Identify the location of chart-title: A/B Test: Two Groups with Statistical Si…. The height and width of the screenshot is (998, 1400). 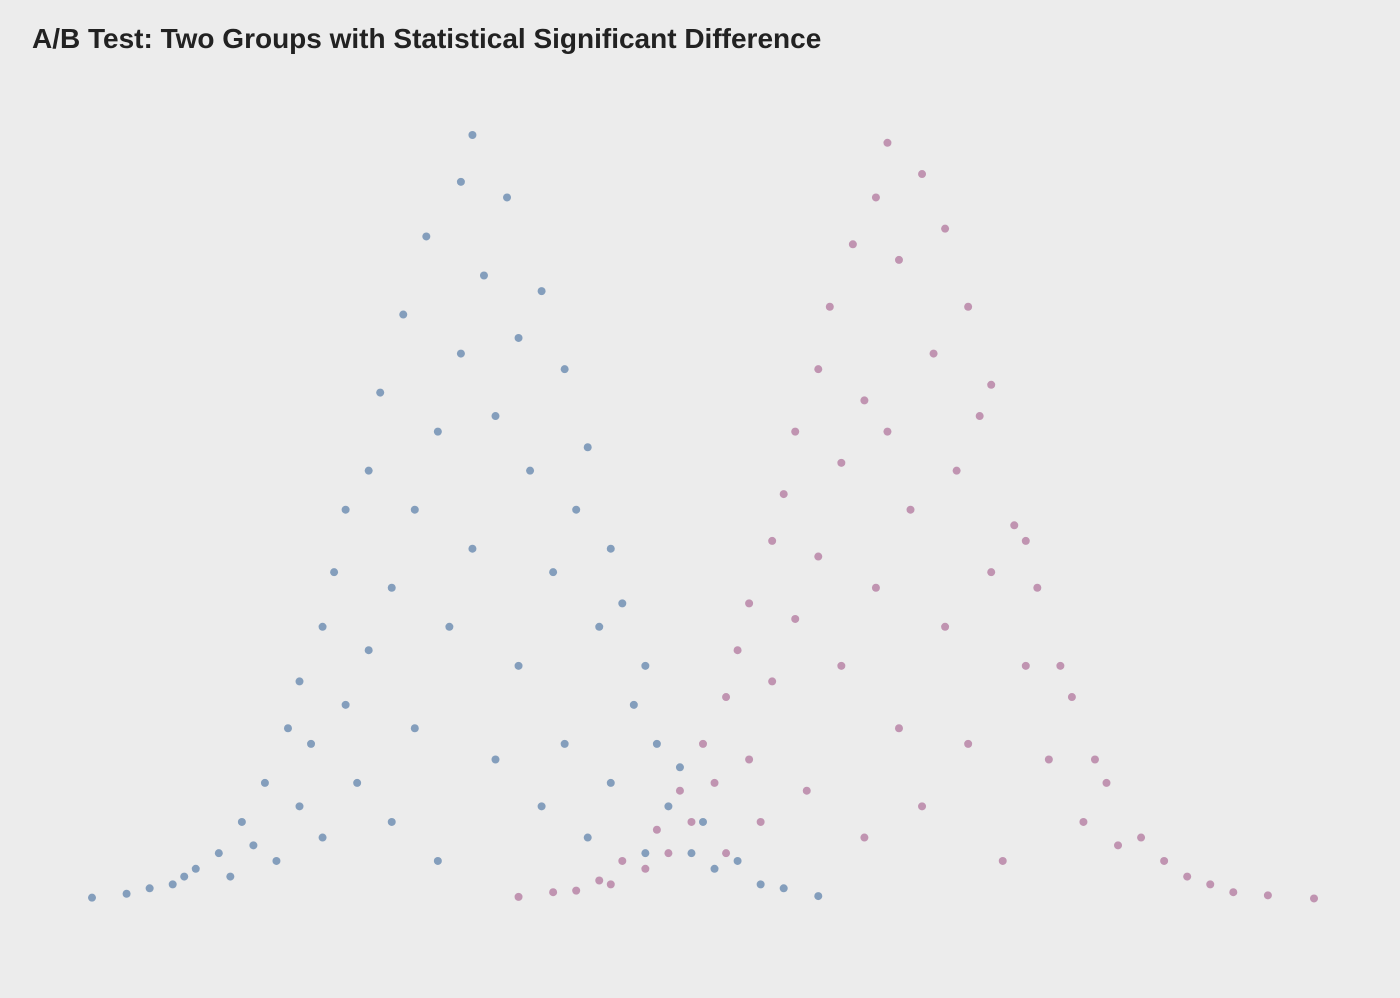
(426, 38).